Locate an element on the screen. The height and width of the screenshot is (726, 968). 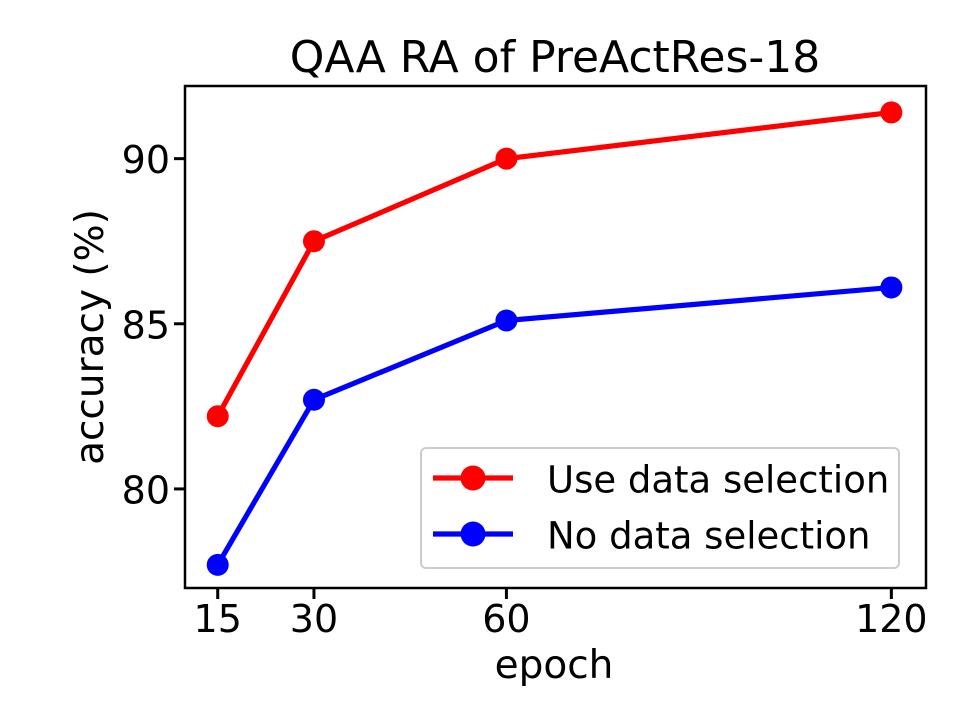
x-axis-ticks: 15 30 60 120 is located at coordinates (561, 614).